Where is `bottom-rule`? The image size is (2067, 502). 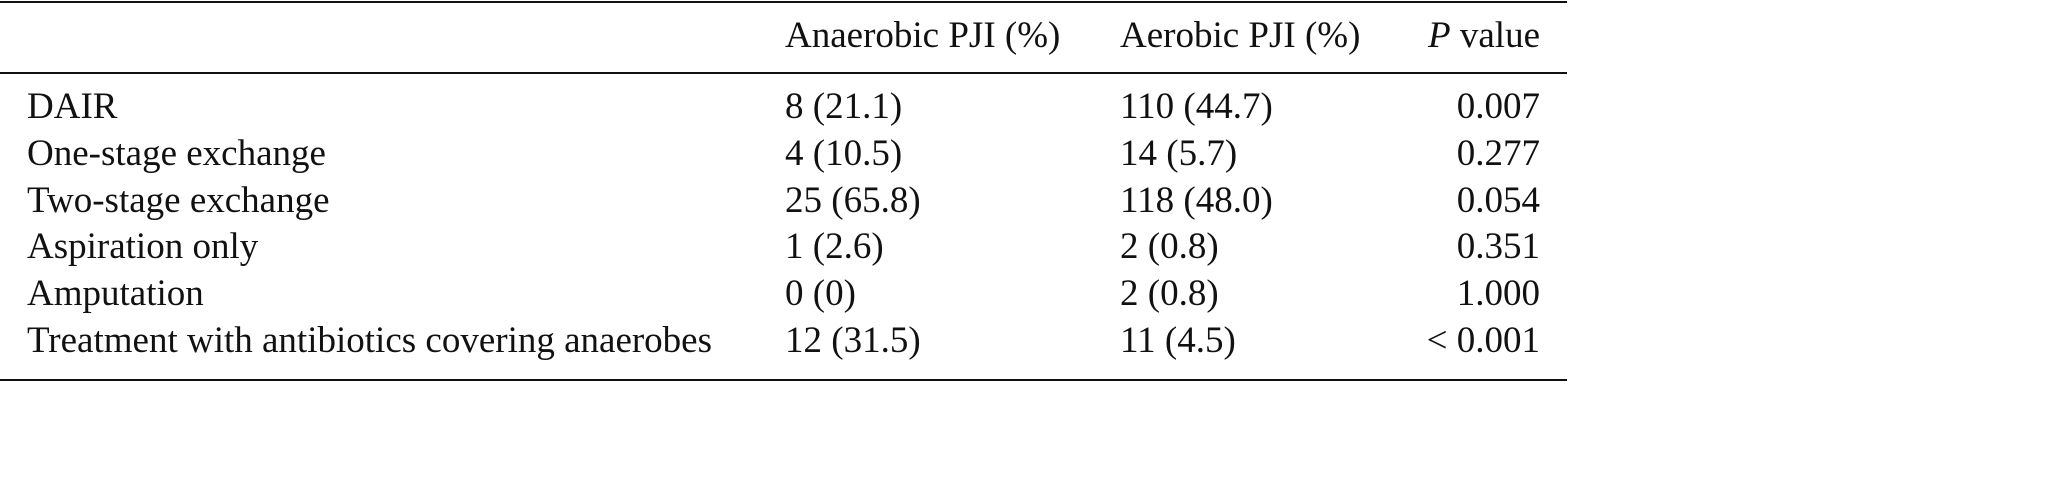
bottom-rule is located at coordinates (783, 380).